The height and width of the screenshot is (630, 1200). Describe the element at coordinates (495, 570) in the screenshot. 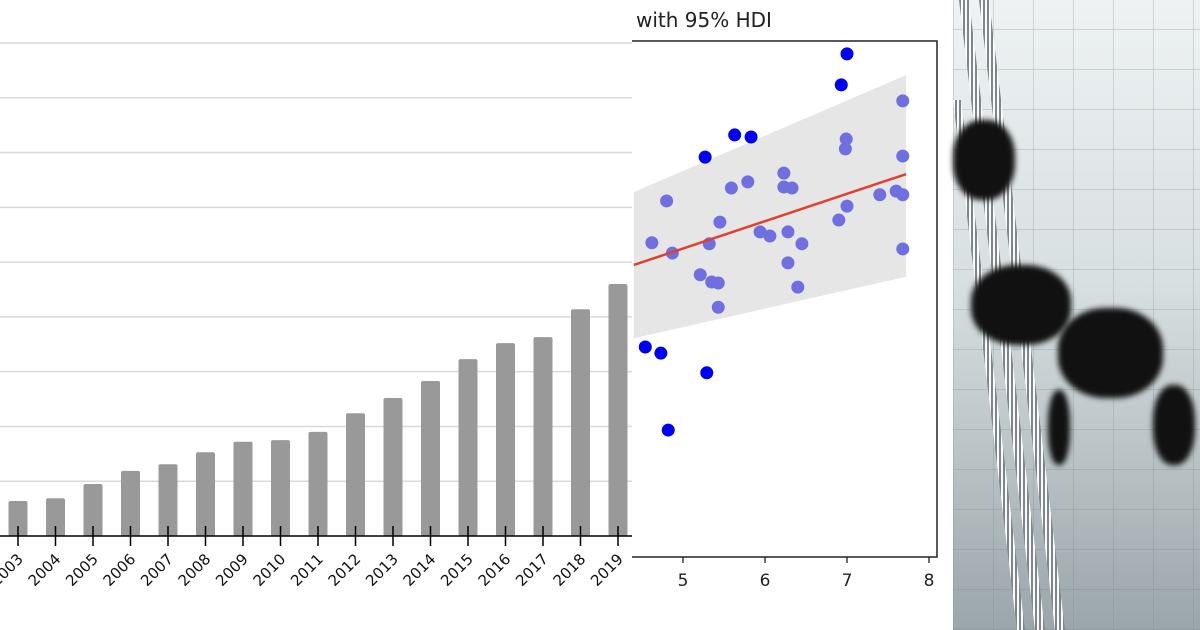

I see `x-tick-label: 2016` at that location.